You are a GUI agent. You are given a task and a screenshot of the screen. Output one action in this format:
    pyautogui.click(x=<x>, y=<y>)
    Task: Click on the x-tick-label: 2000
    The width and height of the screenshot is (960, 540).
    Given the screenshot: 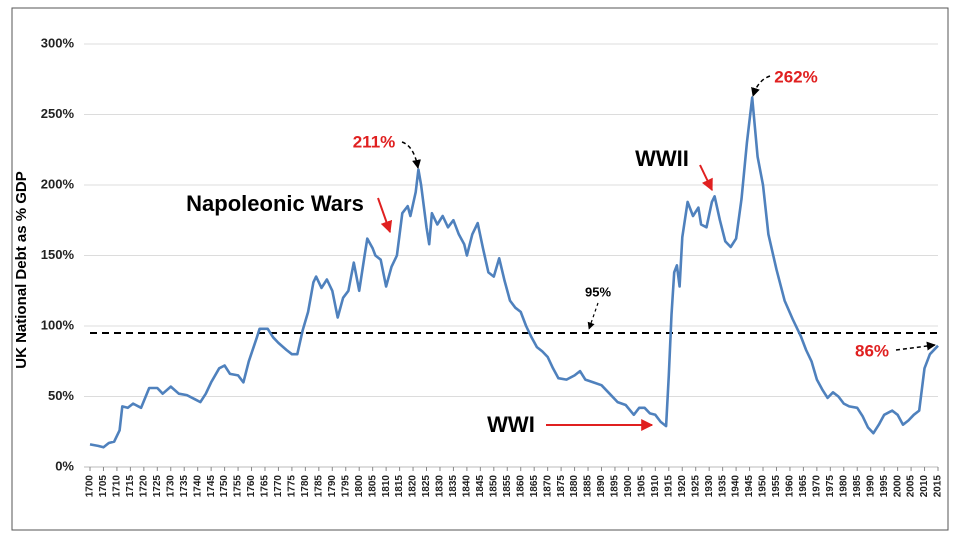 What is the action you would take?
    pyautogui.click(x=897, y=486)
    